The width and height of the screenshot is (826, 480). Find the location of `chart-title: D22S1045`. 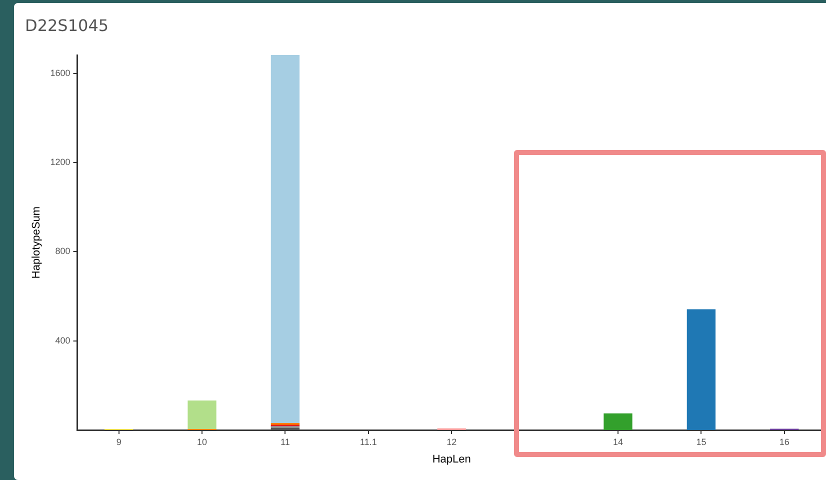

chart-title: D22S1045 is located at coordinates (67, 25).